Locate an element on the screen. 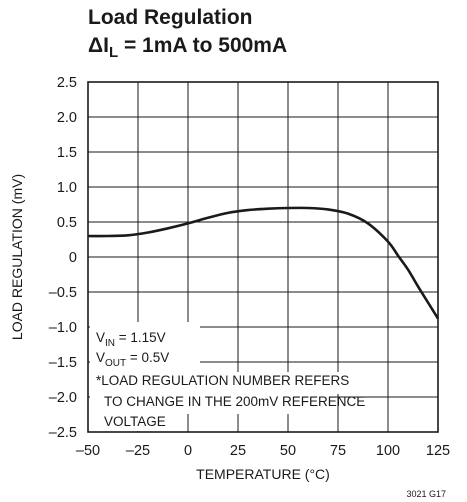 Image resolution: width=467 pixels, height=502 pixels. x-tick-label: –50 is located at coordinates (88, 451).